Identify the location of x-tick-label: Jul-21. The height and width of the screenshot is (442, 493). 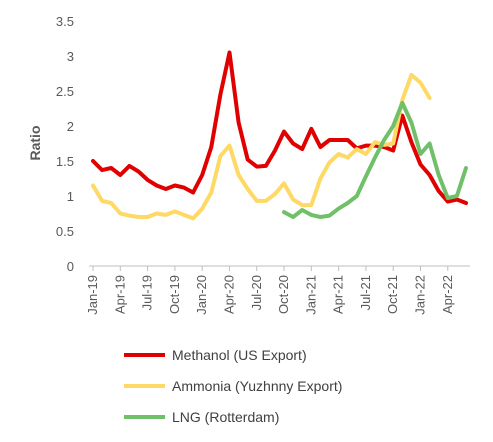
(365, 292).